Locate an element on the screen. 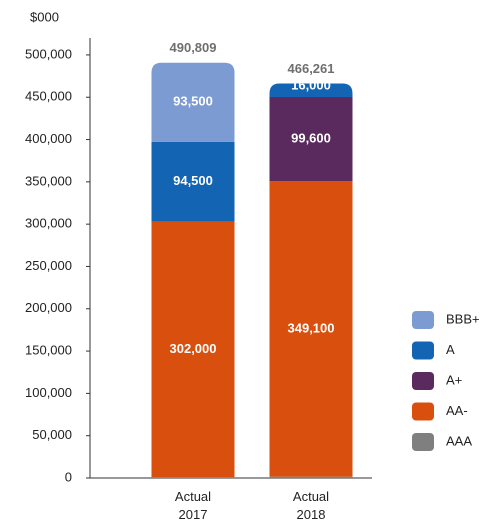 This screenshot has height=528, width=489. data-label: 93,500 is located at coordinates (193, 101).